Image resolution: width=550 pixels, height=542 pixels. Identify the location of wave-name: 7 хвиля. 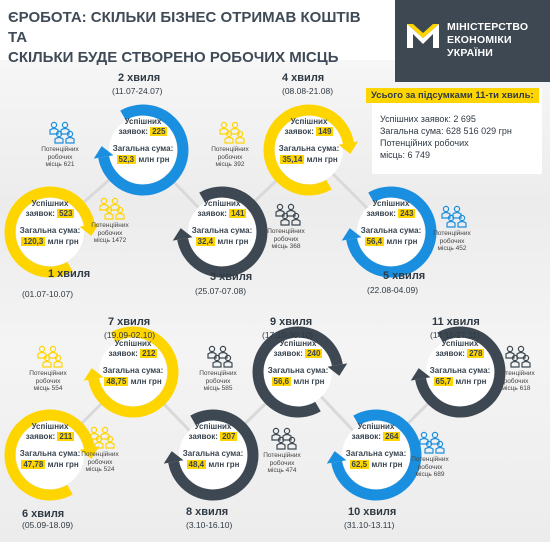
(129, 322).